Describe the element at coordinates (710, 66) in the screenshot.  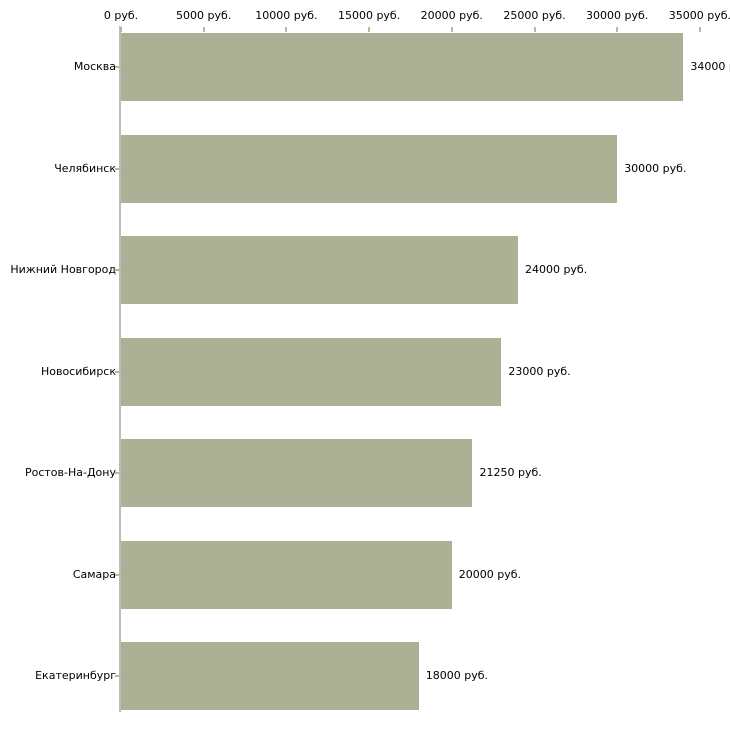
I see `bar-value-label: 34000 руб.` at that location.